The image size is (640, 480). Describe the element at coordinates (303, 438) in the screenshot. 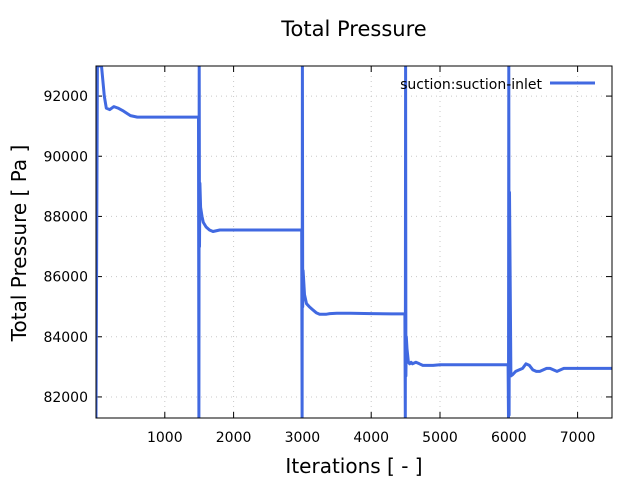

I see `x-tick-label: 3000` at that location.